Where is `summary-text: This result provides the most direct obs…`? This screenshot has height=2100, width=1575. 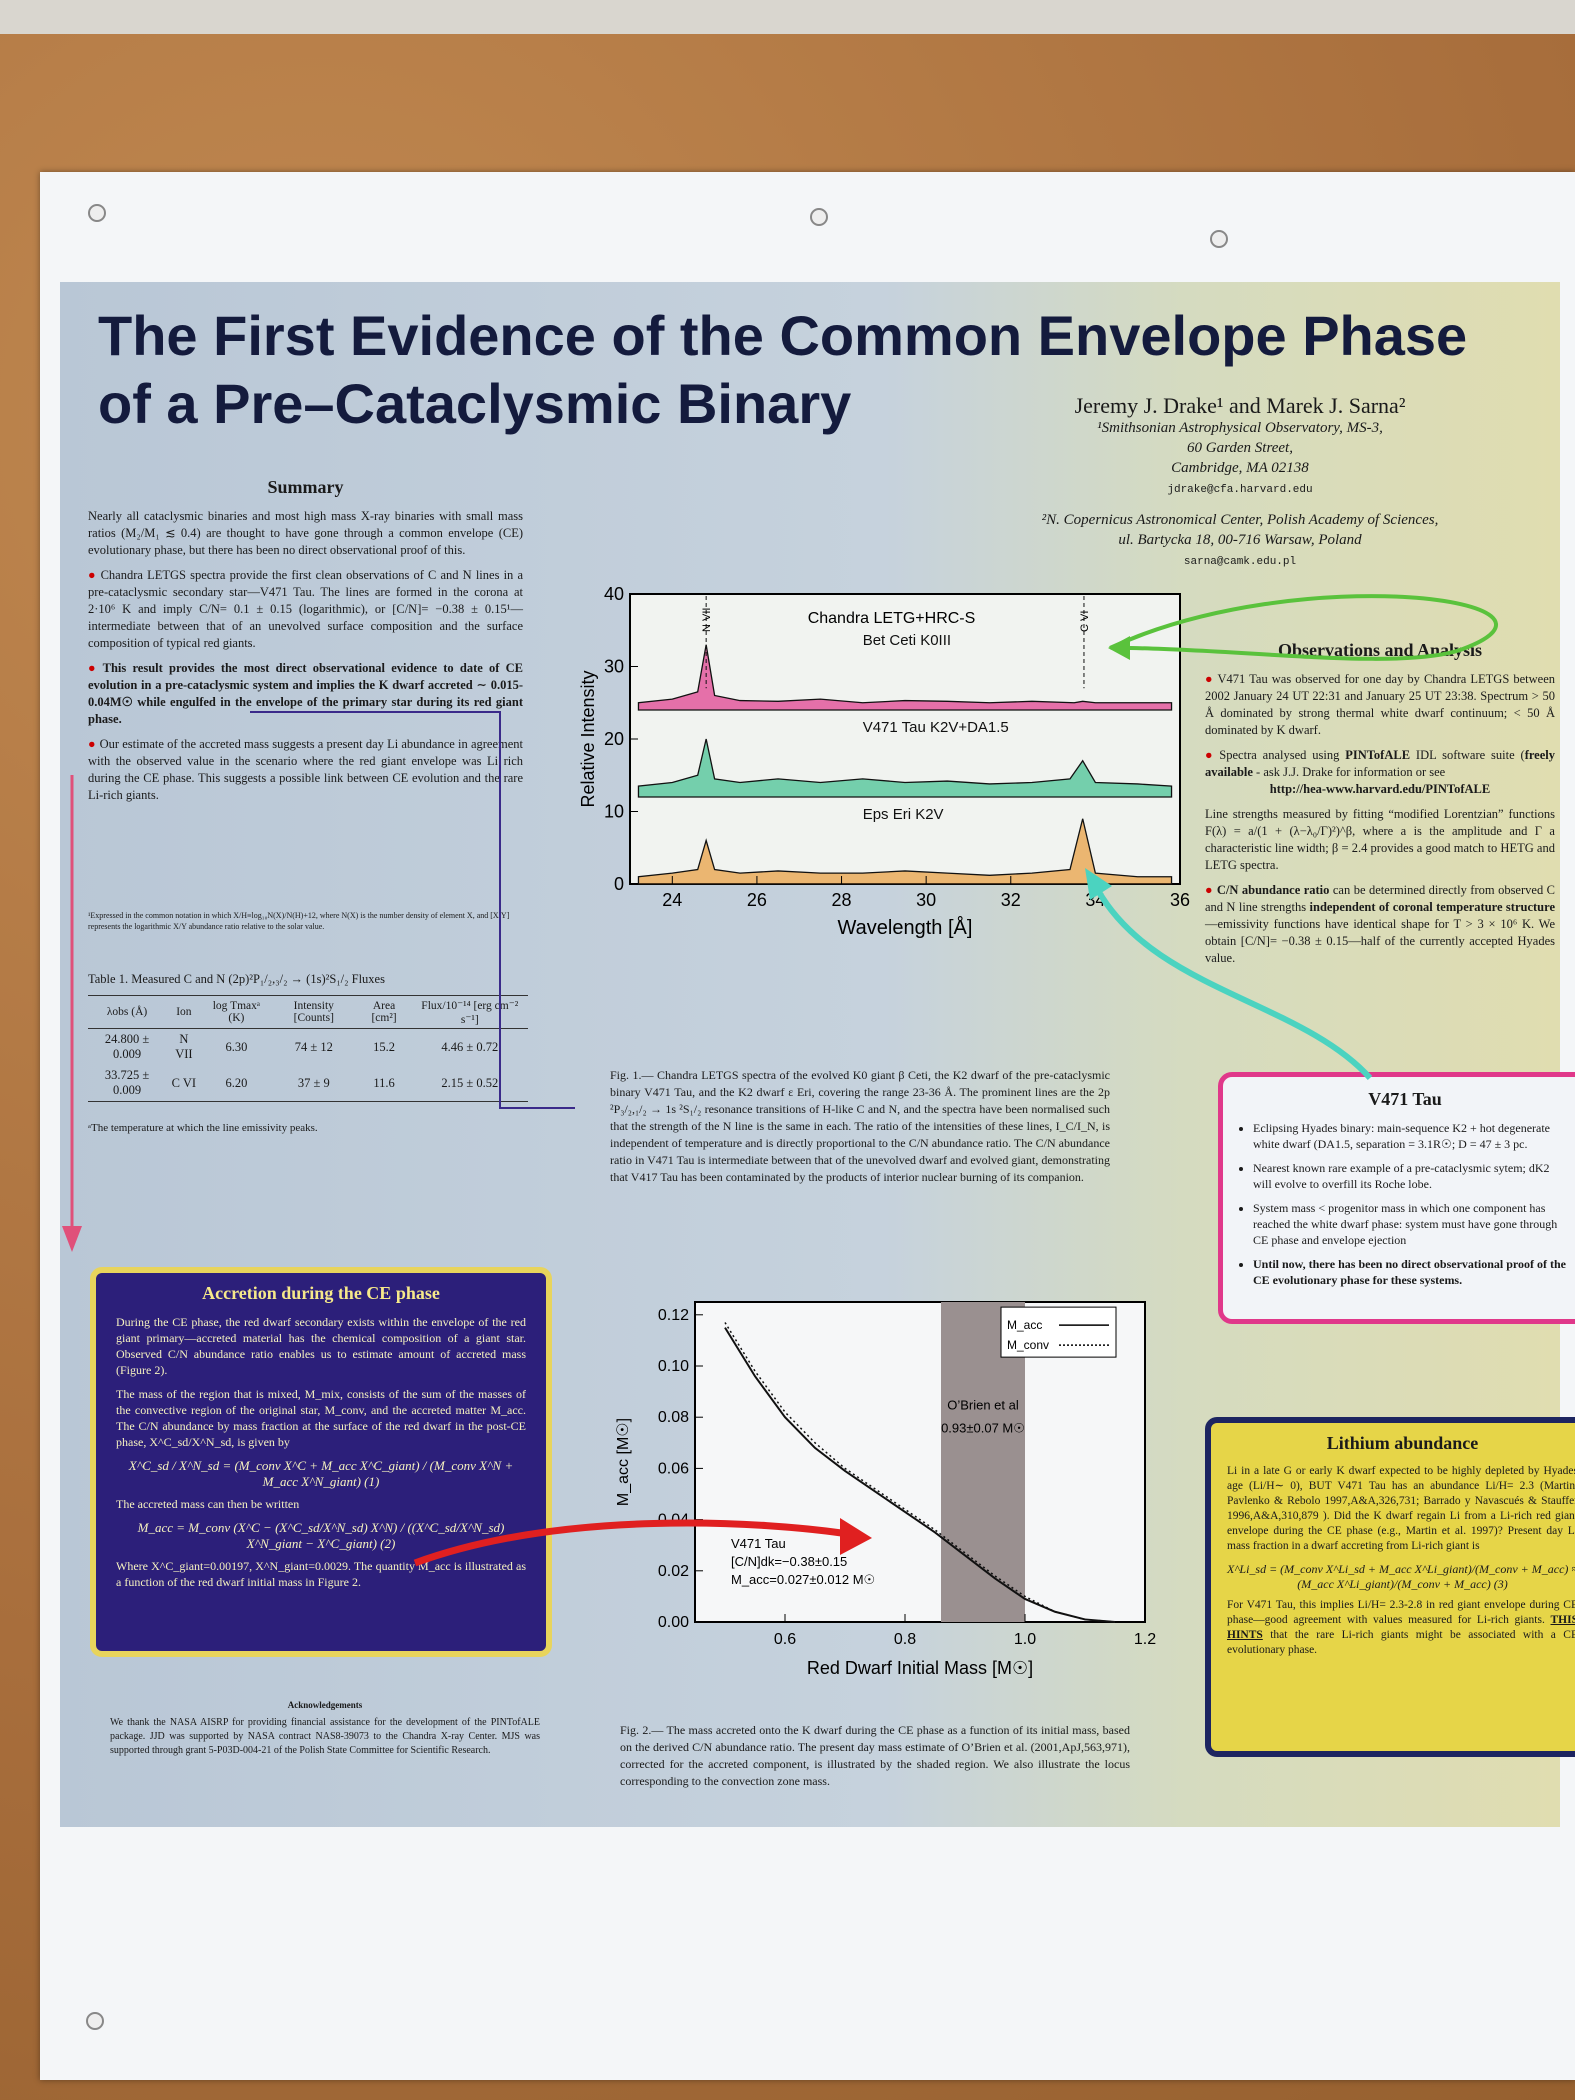
summary-text: This result provides the most direct obs… is located at coordinates (305, 693).